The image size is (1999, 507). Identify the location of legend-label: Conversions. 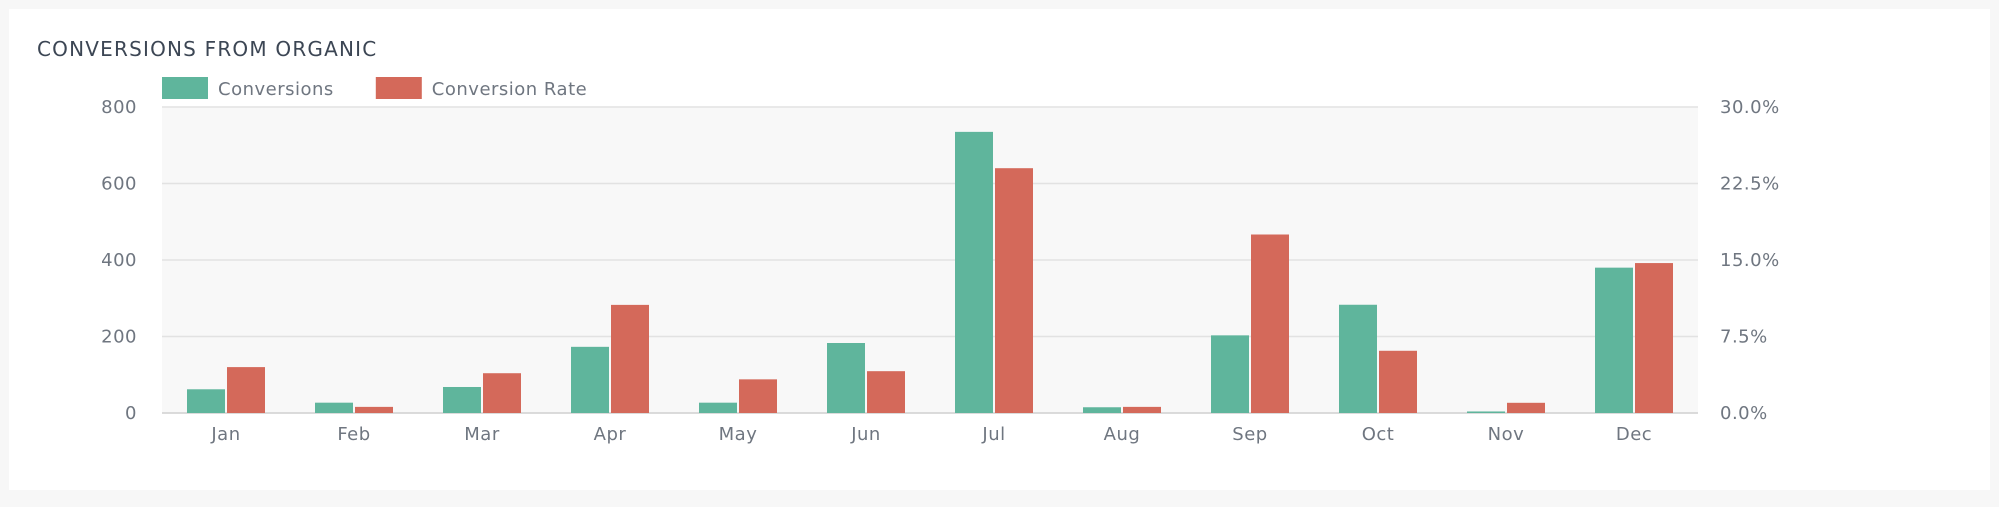
(276, 89).